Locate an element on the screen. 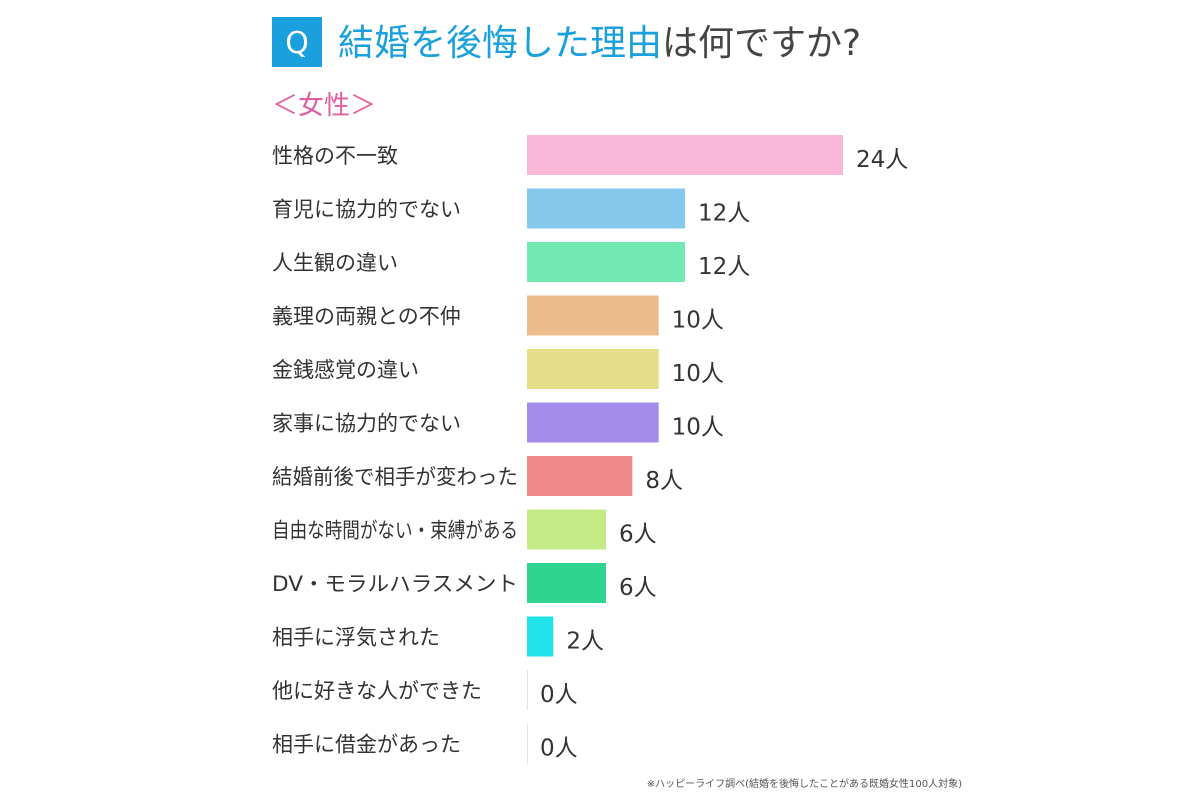  category-label: 自由な時間がない・束縛がある is located at coordinates (395, 531).